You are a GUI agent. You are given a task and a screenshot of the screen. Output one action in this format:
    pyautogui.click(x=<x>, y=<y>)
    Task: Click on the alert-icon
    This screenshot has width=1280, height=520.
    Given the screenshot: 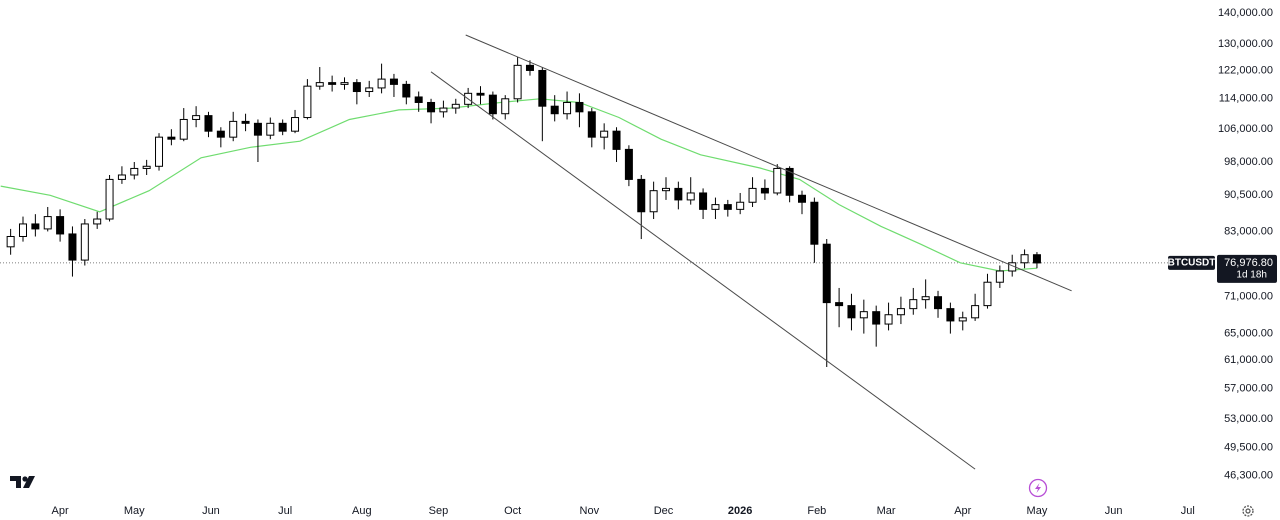 What is the action you would take?
    pyautogui.click(x=1038, y=488)
    